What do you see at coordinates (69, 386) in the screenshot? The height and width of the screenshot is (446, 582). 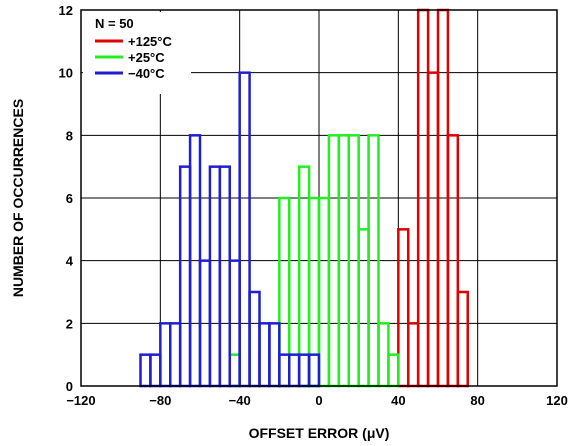 I see `y-tick-label: 0` at bounding box center [69, 386].